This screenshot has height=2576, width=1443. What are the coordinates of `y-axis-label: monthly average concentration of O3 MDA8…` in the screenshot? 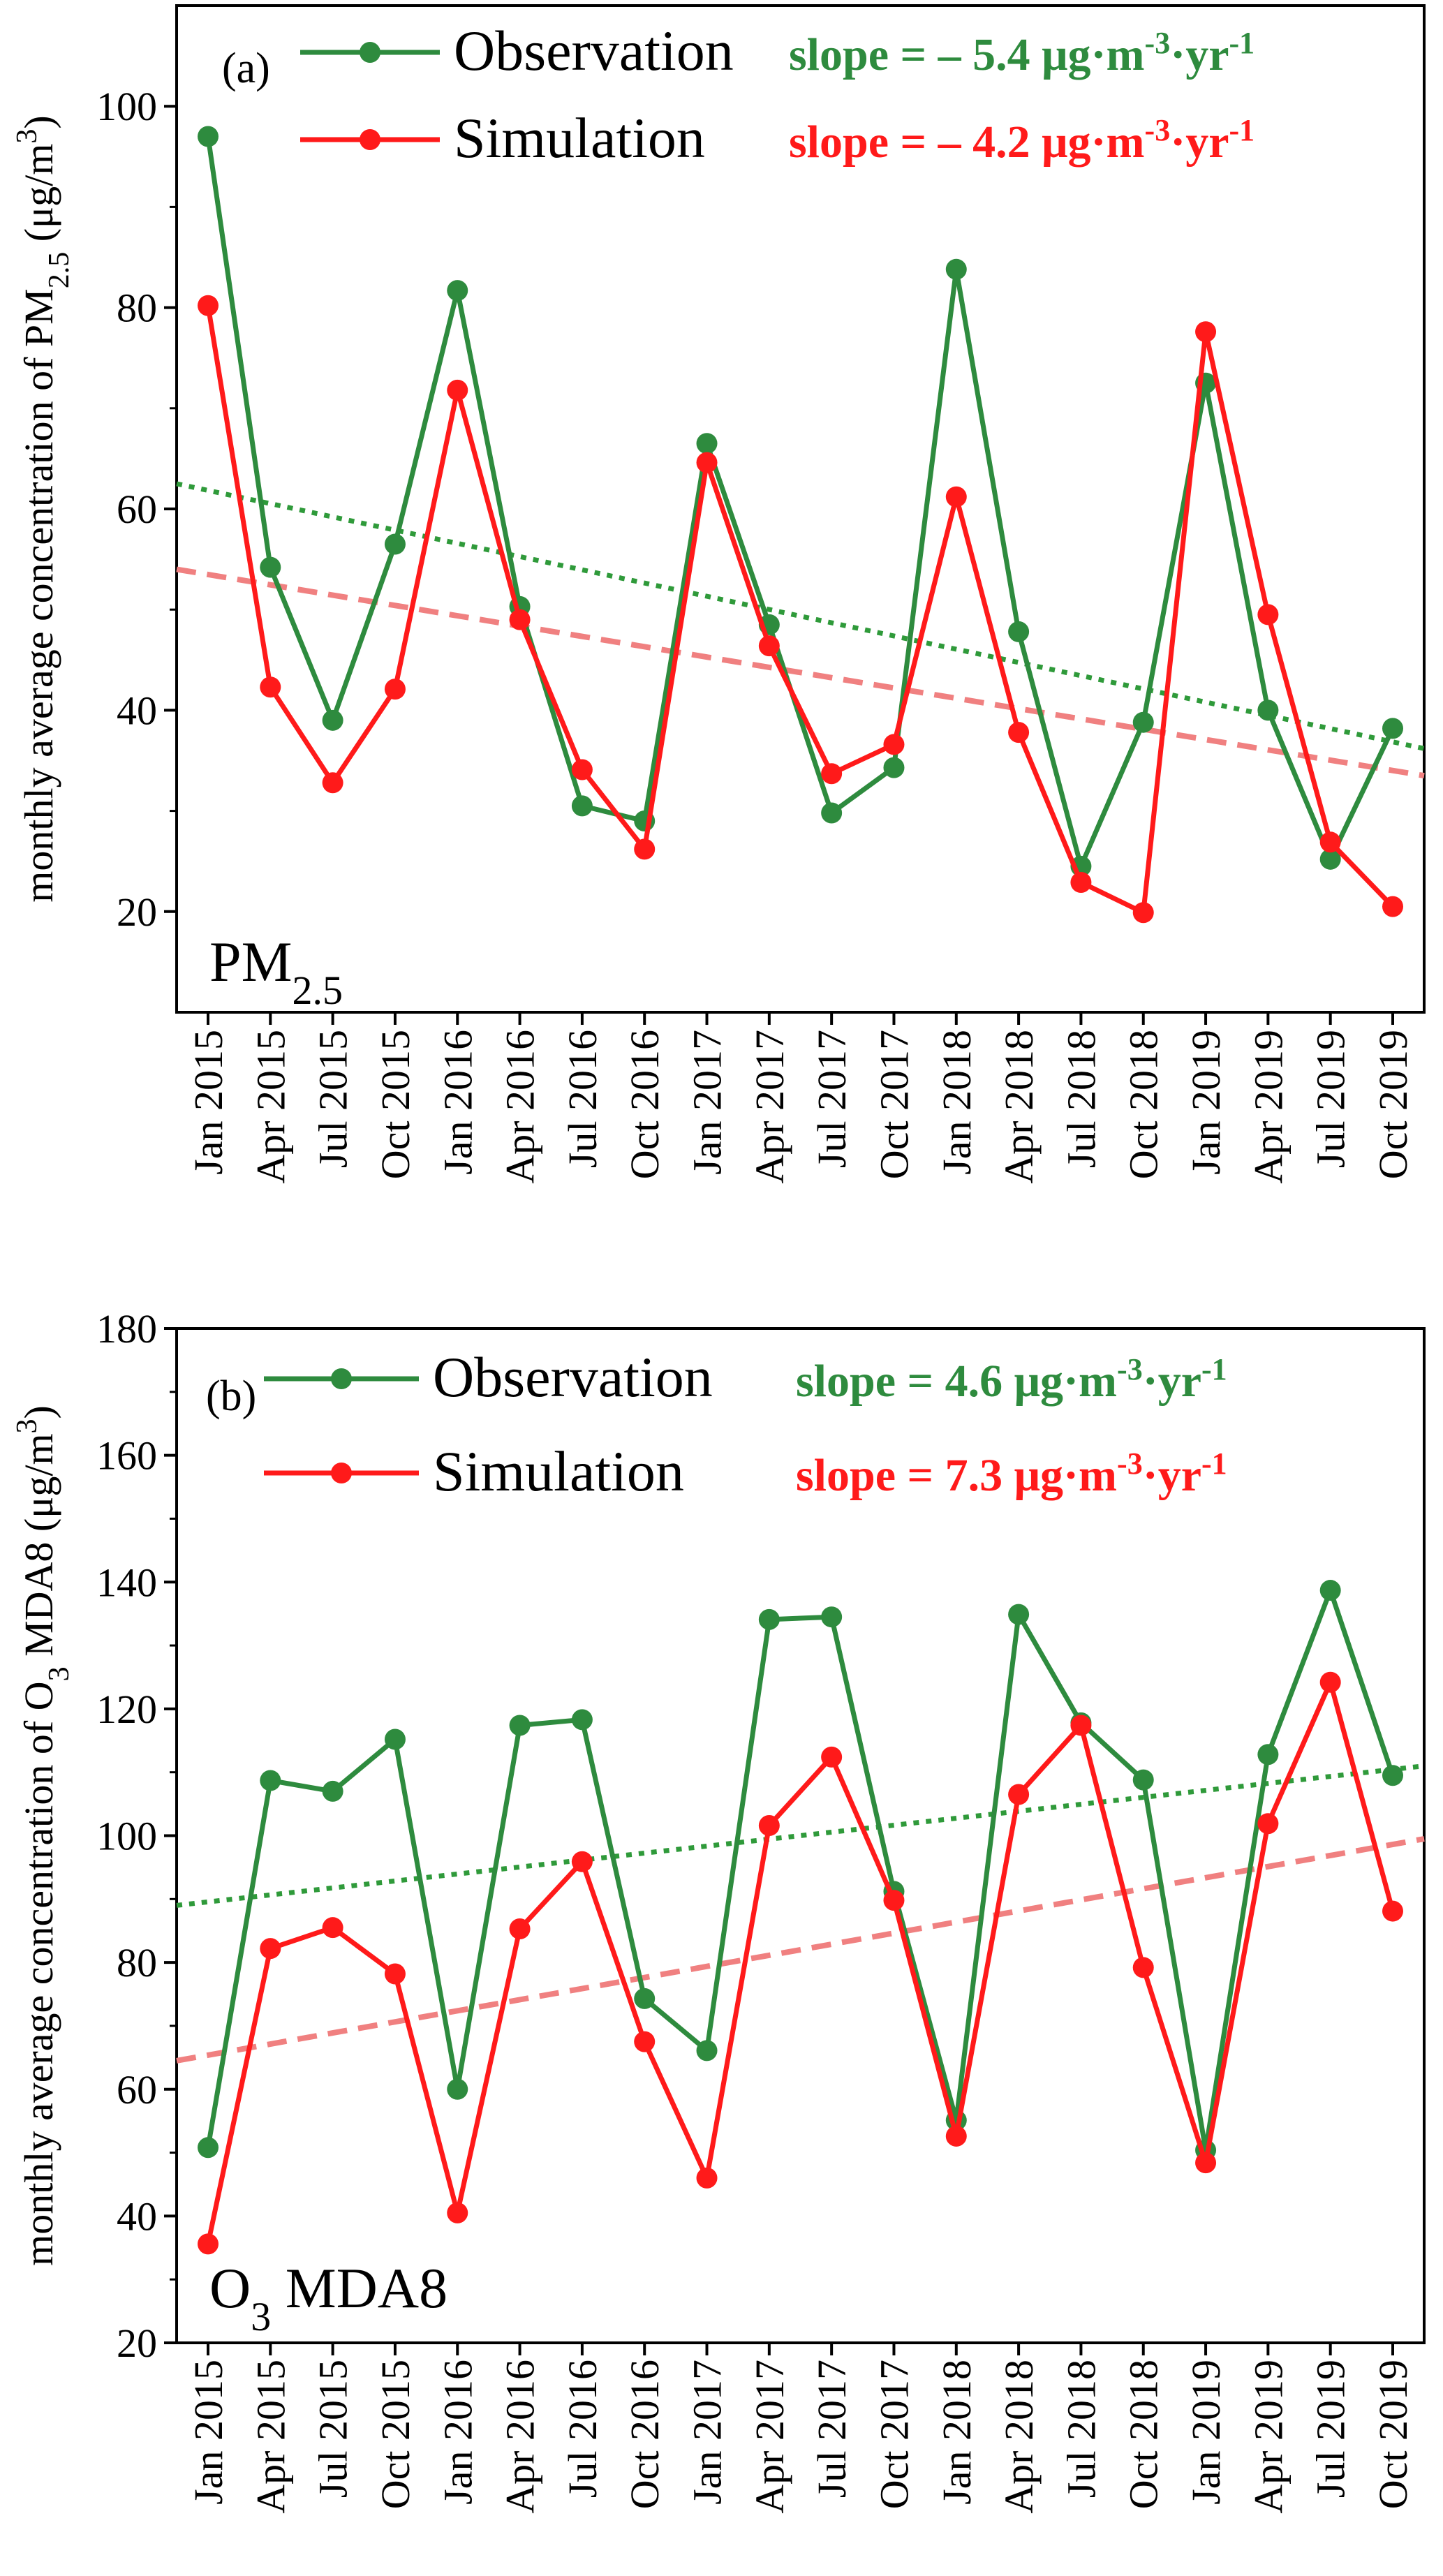 It's located at (43, 1835).